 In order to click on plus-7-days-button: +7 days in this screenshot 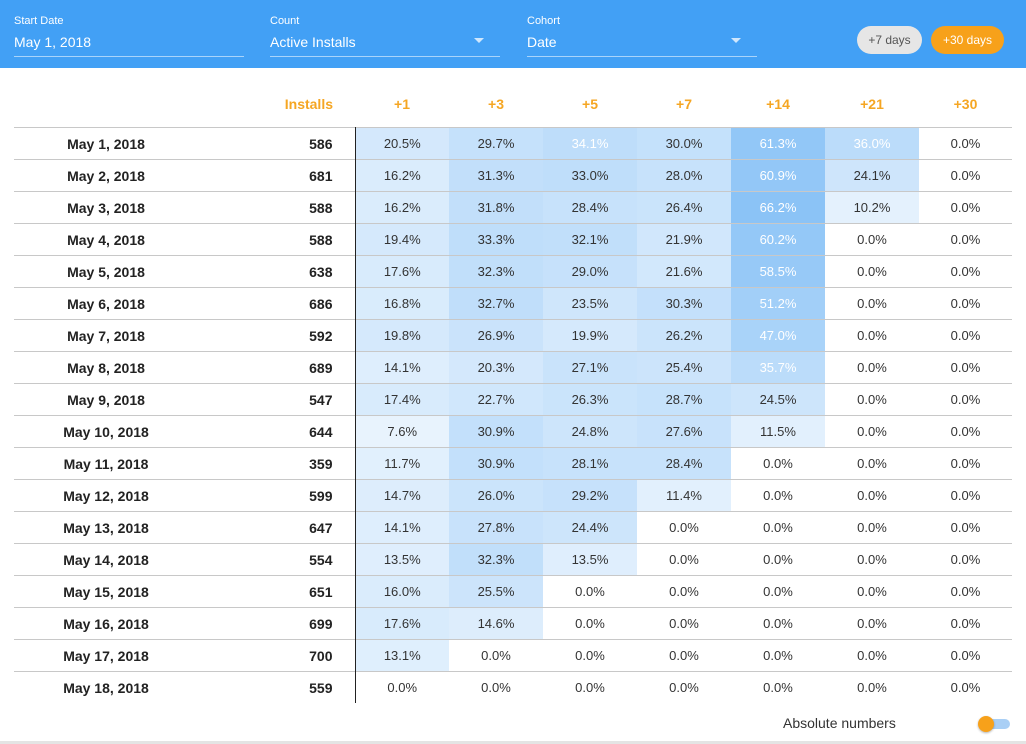, I will do `click(889, 40)`.